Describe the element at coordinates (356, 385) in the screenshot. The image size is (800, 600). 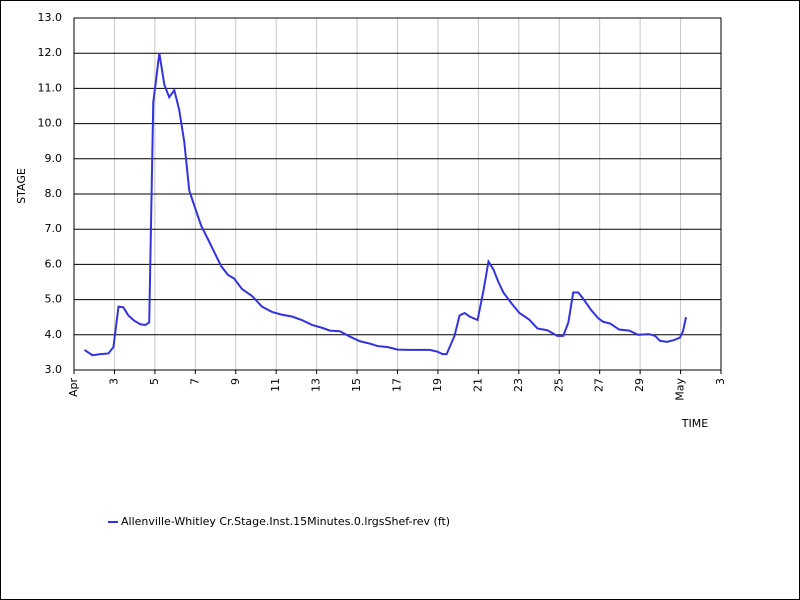
I see `x-tick-label: 15` at that location.